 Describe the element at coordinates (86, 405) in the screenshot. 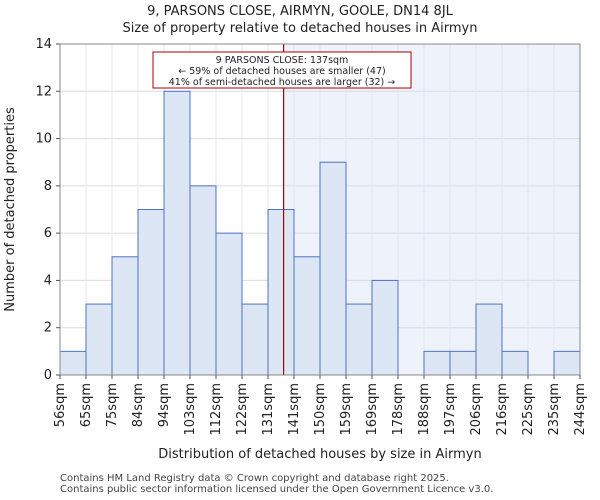

I see `x-tick-label: 65sqm` at that location.